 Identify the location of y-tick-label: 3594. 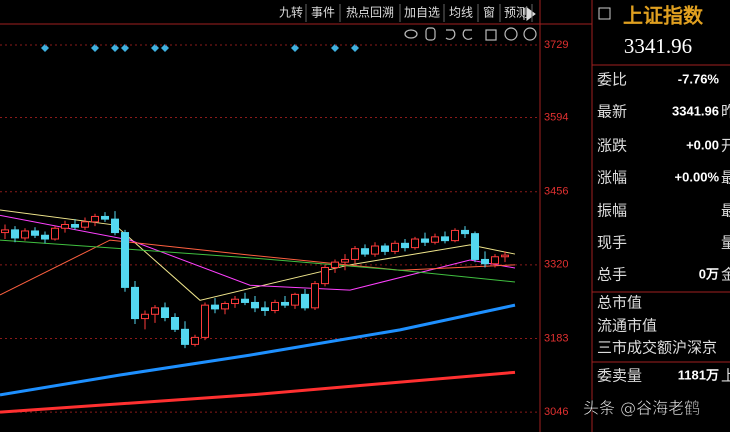
(556, 117).